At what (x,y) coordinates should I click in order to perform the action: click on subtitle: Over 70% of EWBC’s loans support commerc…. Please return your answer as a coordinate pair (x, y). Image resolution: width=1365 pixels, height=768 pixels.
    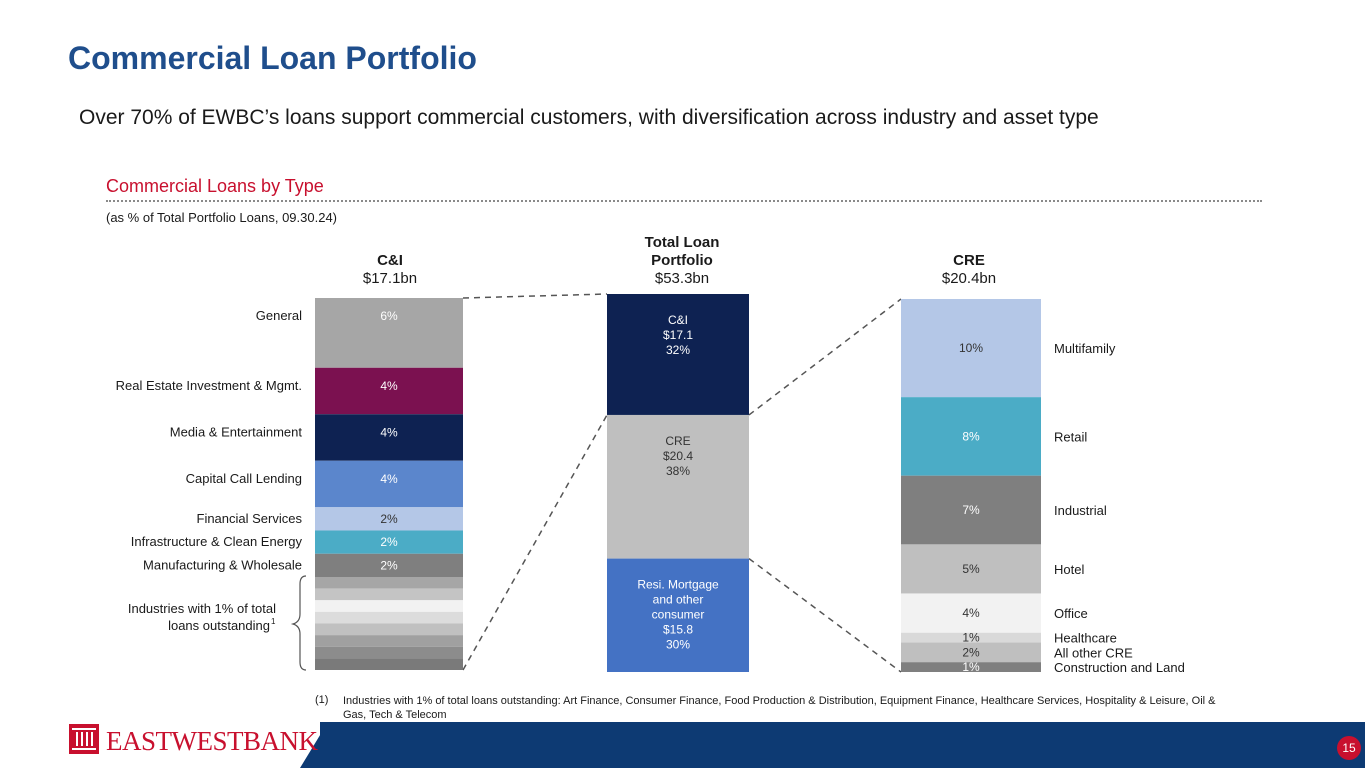
    Looking at the image, I should click on (589, 117).